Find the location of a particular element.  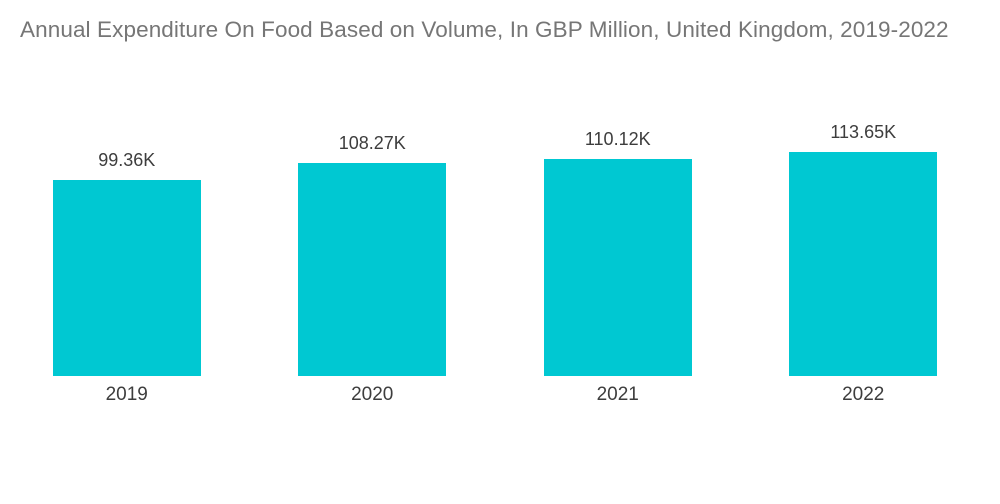

bar-value-label: 108.27K is located at coordinates (372, 142).